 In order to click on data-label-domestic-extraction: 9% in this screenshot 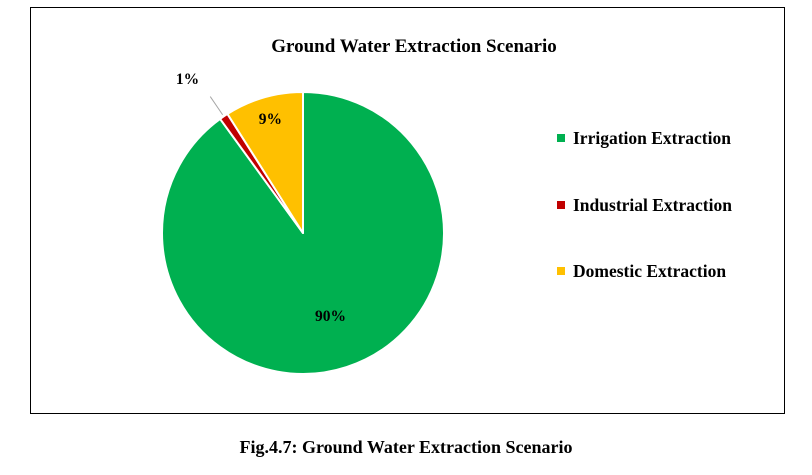, I will do `click(270, 119)`.